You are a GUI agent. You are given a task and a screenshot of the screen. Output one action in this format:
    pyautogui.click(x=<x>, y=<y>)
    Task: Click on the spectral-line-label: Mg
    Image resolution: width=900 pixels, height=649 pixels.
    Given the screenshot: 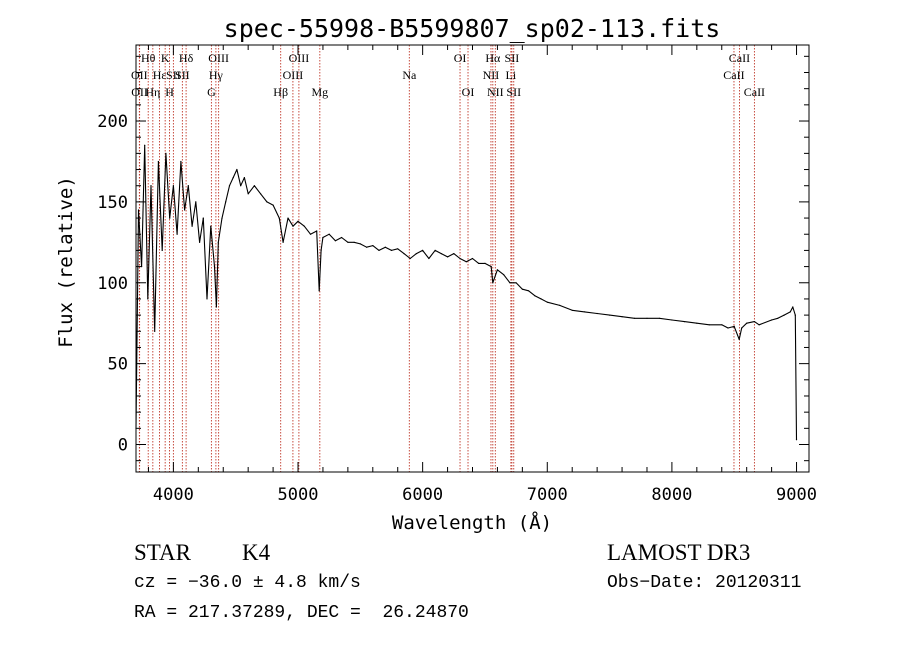 What is the action you would take?
    pyautogui.click(x=319, y=92)
    